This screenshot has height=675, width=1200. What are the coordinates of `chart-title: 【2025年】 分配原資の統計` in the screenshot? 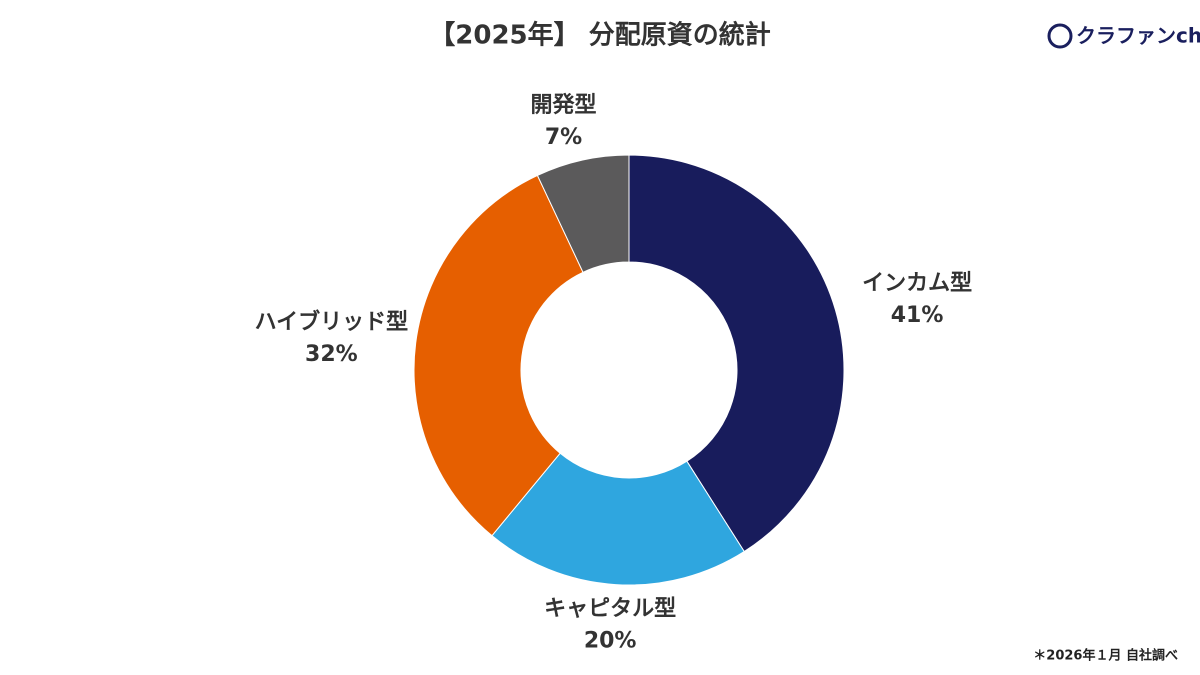 It's located at (599, 35).